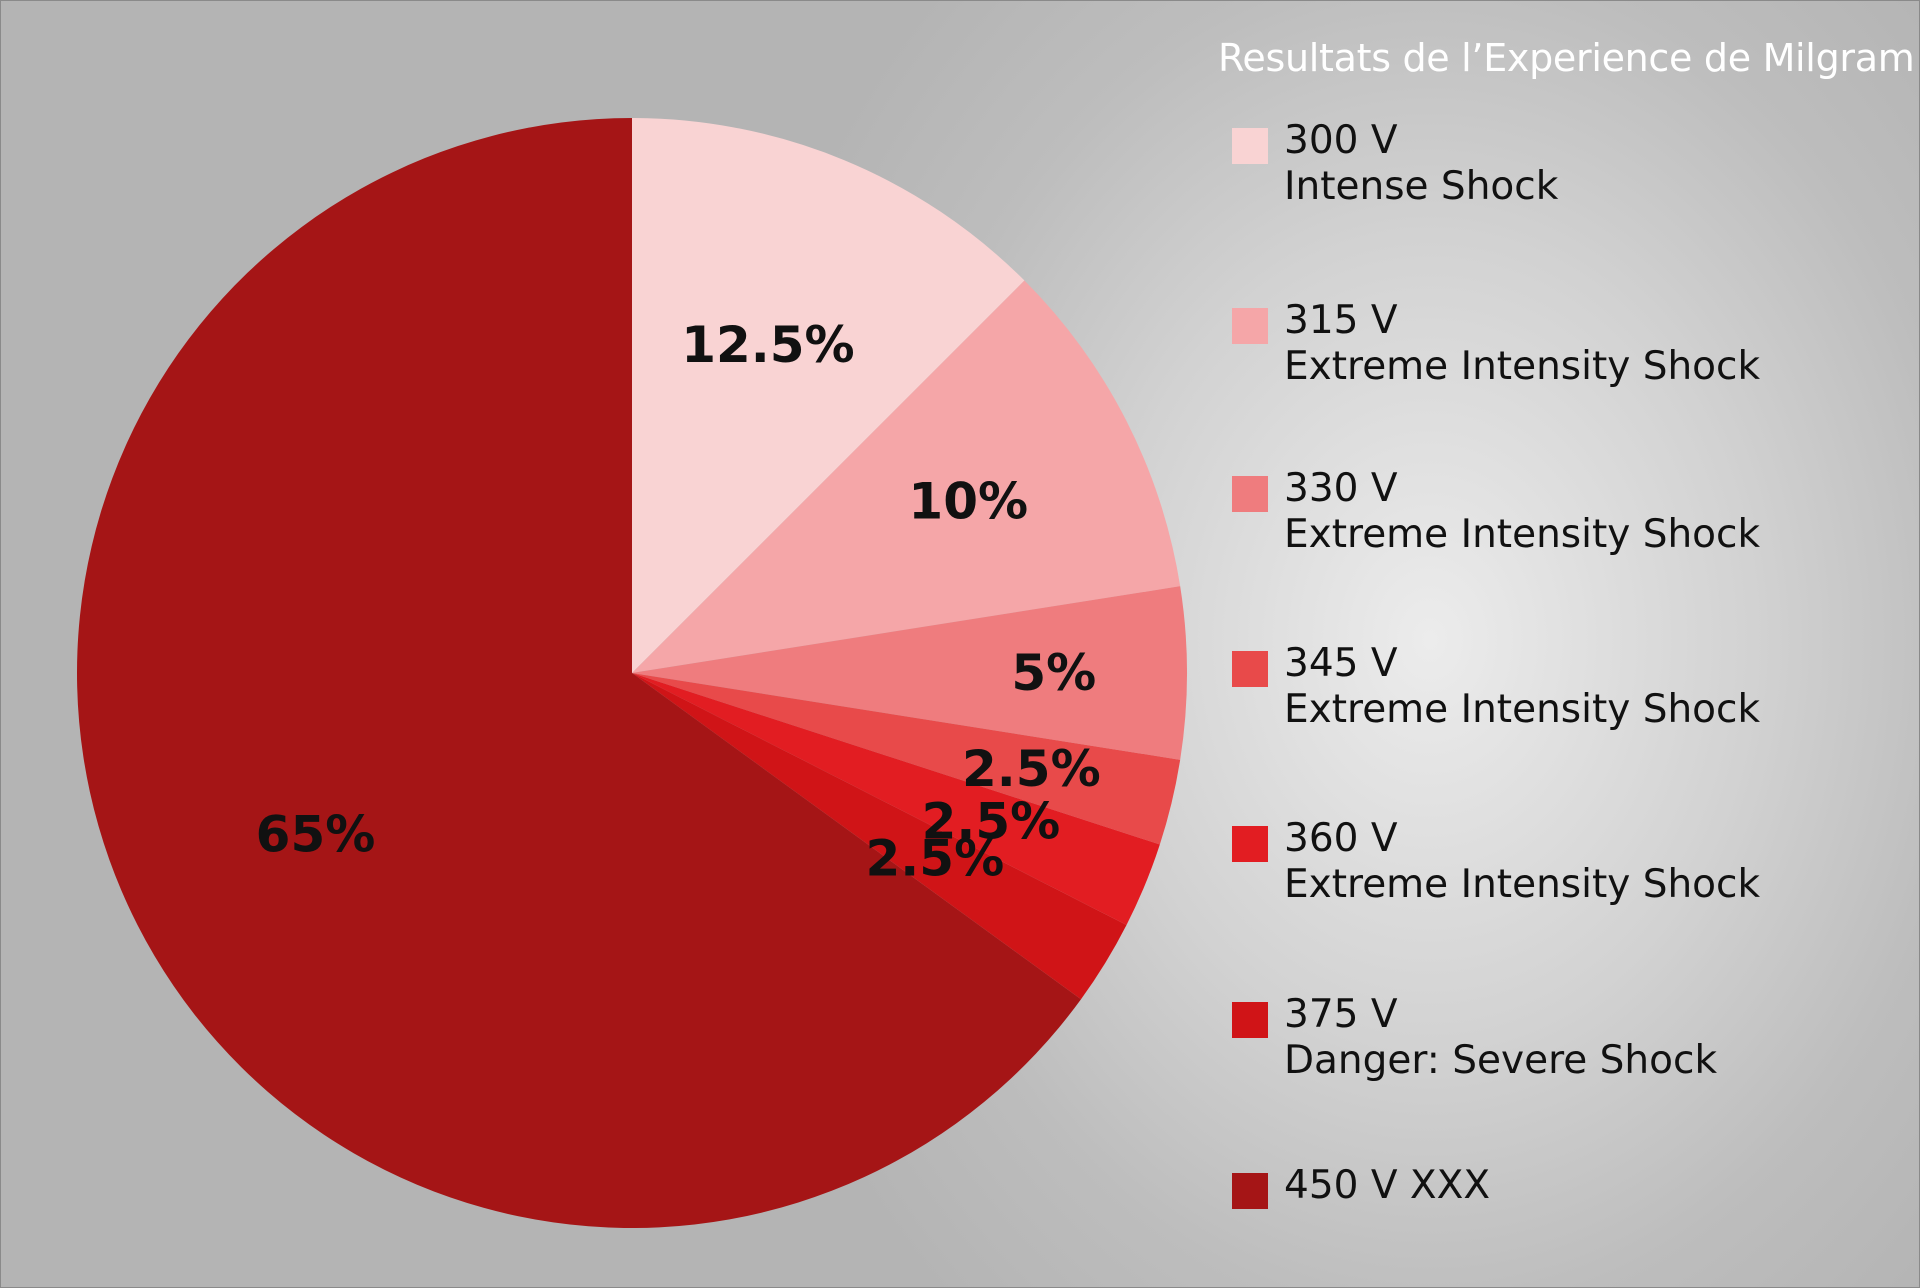 This screenshot has height=1288, width=1920. I want to click on legend-text: 300 V Intense Shock, so click(1421, 164).